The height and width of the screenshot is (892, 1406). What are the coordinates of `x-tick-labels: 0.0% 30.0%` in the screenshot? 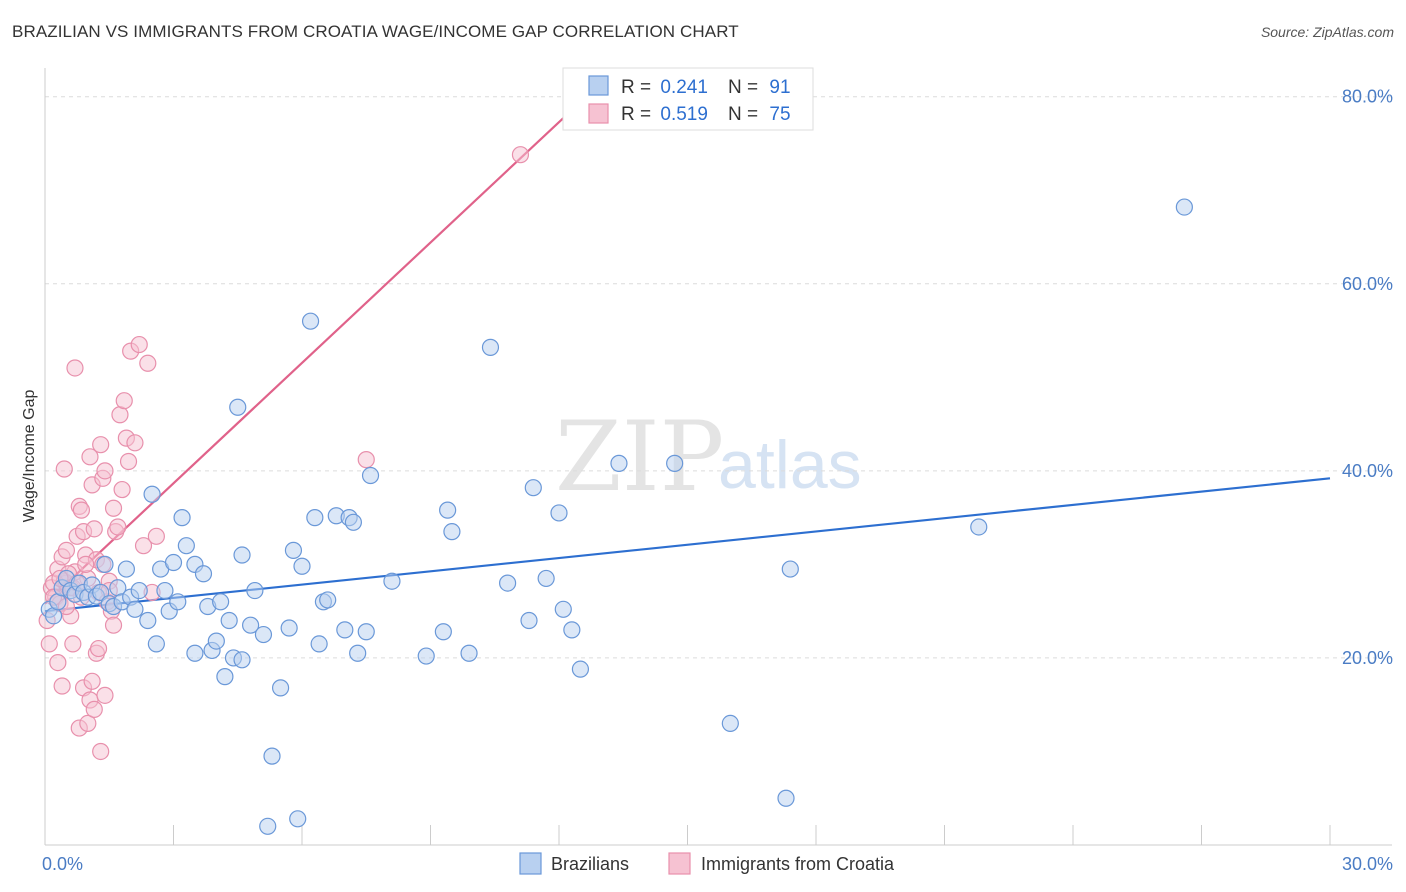 It's located at (717, 864).